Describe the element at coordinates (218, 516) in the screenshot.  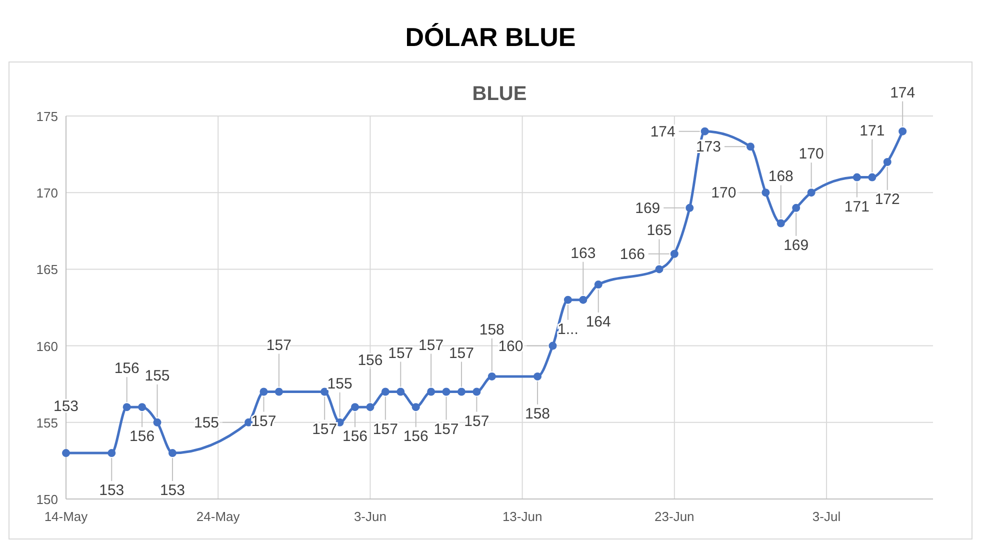
I see `x-tick-label: 24-May` at that location.